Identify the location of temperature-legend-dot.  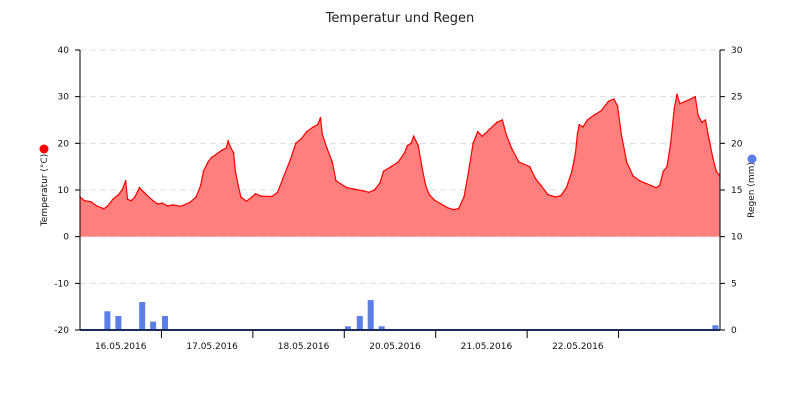
(44, 149).